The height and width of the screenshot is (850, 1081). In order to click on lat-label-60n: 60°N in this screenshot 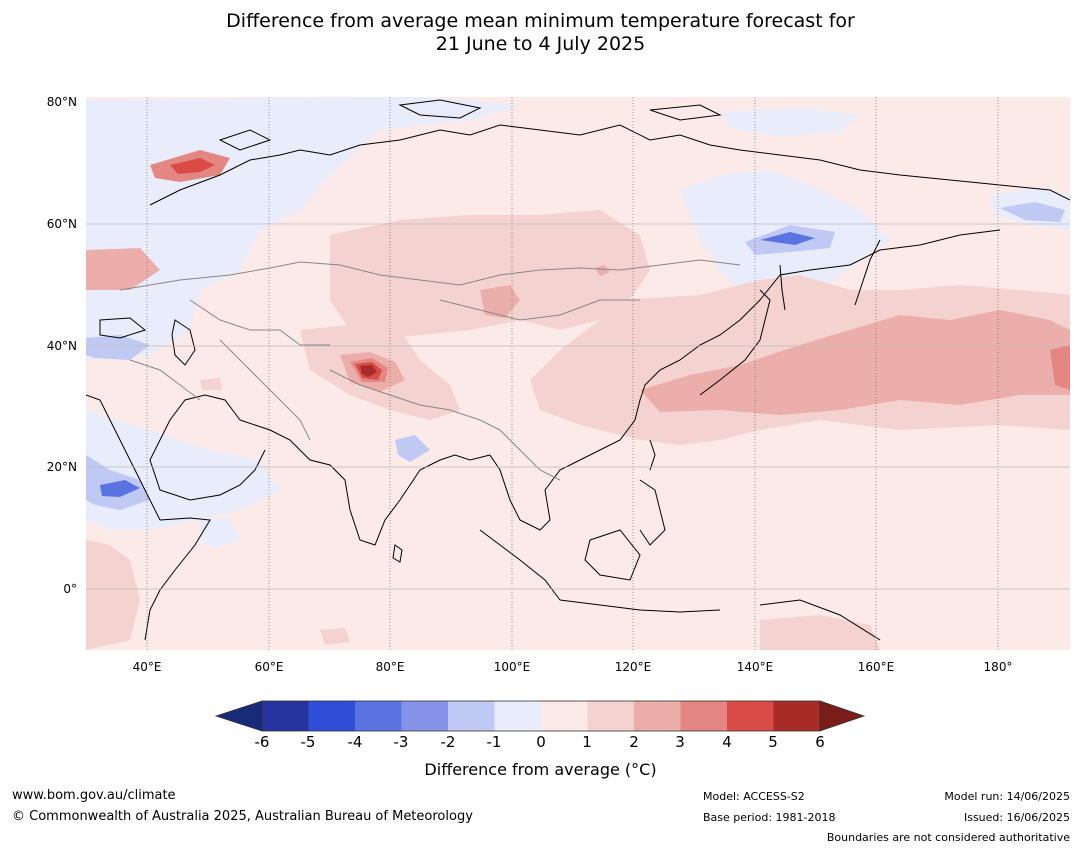, I will do `click(61, 224)`.